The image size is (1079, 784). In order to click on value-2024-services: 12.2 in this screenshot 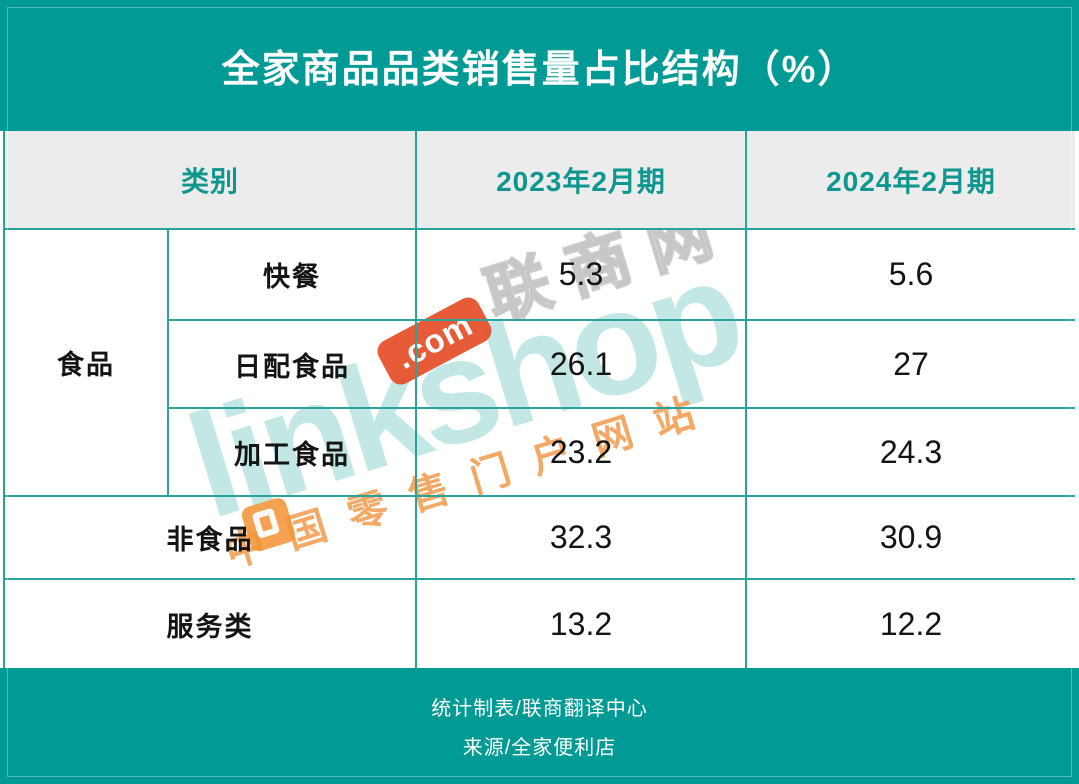, I will do `click(911, 623)`.